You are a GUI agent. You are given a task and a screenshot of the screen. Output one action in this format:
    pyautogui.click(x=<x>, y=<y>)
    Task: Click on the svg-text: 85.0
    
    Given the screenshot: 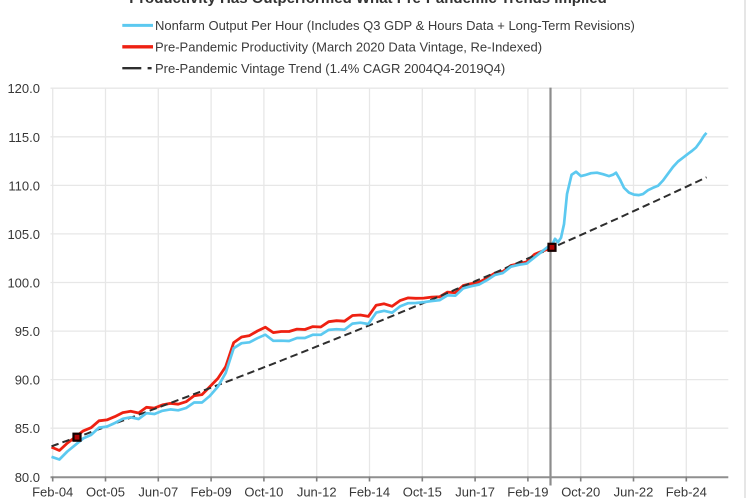 What is the action you would take?
    pyautogui.click(x=27, y=428)
    